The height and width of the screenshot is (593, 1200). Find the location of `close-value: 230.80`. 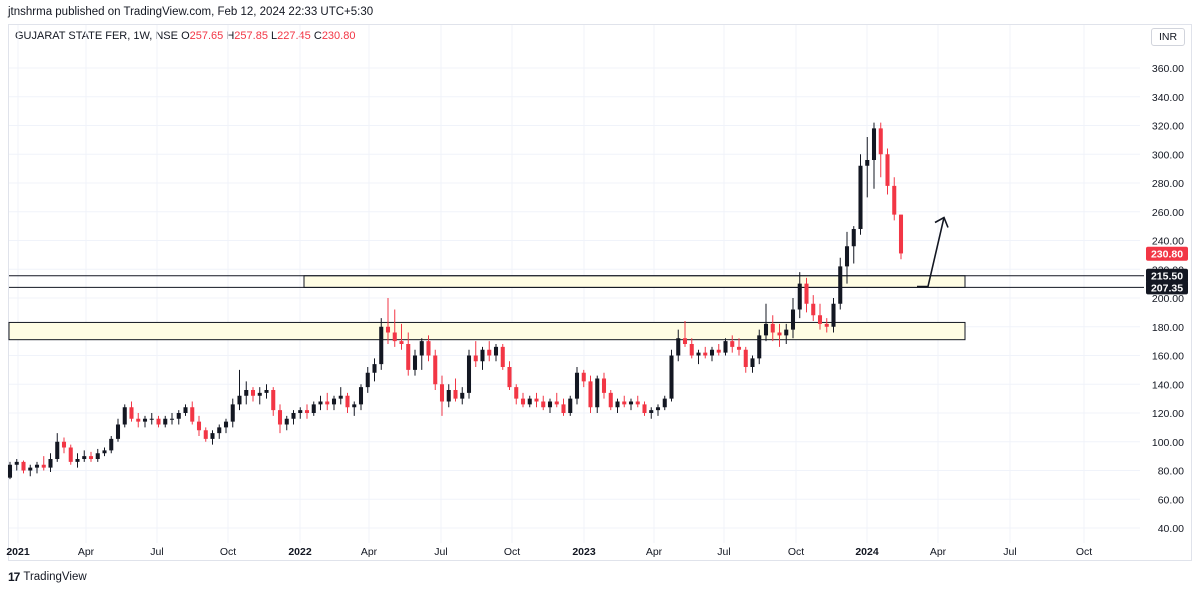

close-value: 230.80 is located at coordinates (338, 36).